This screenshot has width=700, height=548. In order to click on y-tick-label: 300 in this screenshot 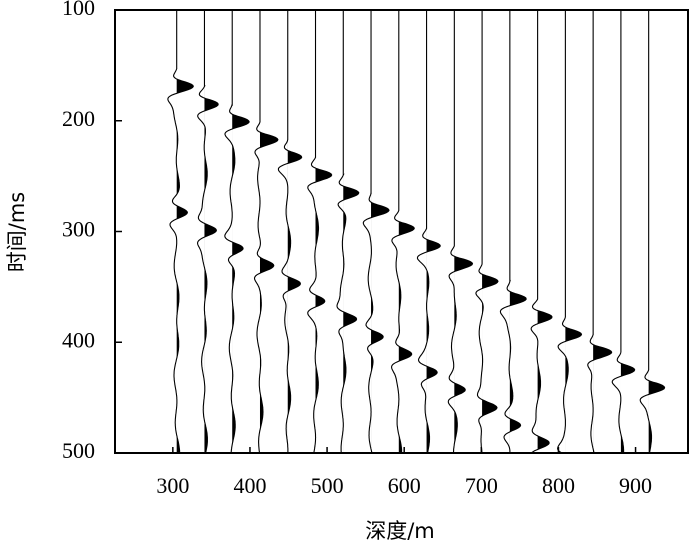, I will do `click(78, 229)`.